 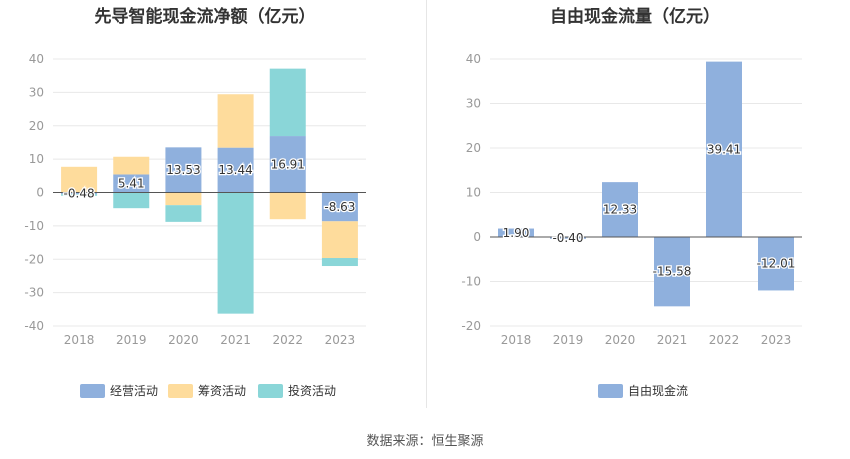 I want to click on chart2-xtick-label: 2021, so click(x=672, y=340).